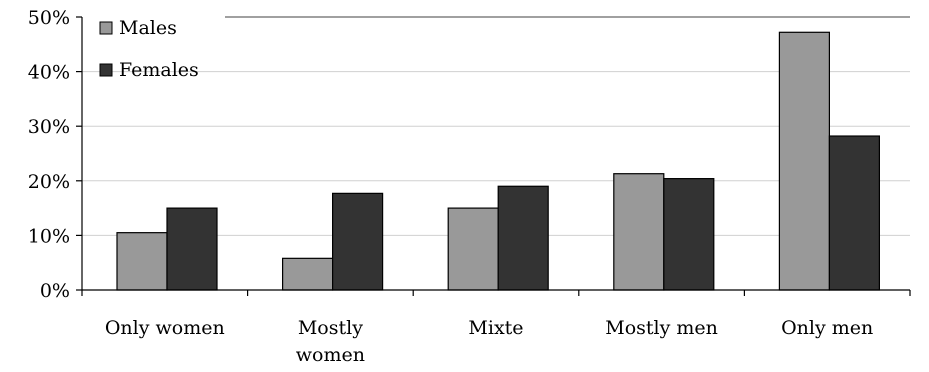  What do you see at coordinates (159, 70) in the screenshot?
I see `legend-label-females: Females` at bounding box center [159, 70].